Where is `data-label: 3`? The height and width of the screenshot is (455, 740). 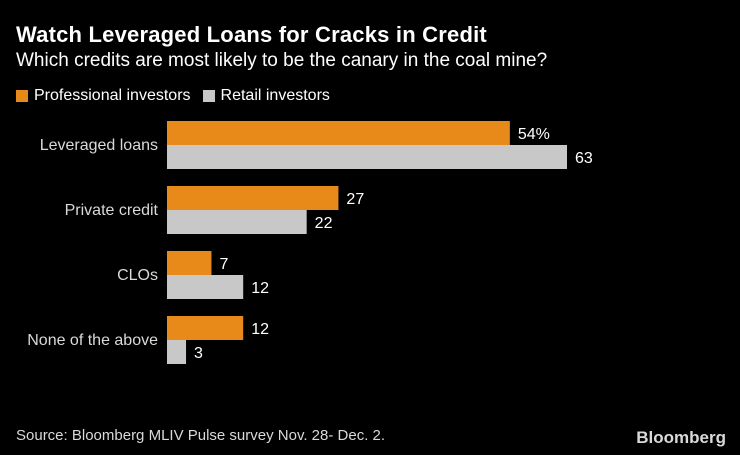
data-label: 3 is located at coordinates (198, 353).